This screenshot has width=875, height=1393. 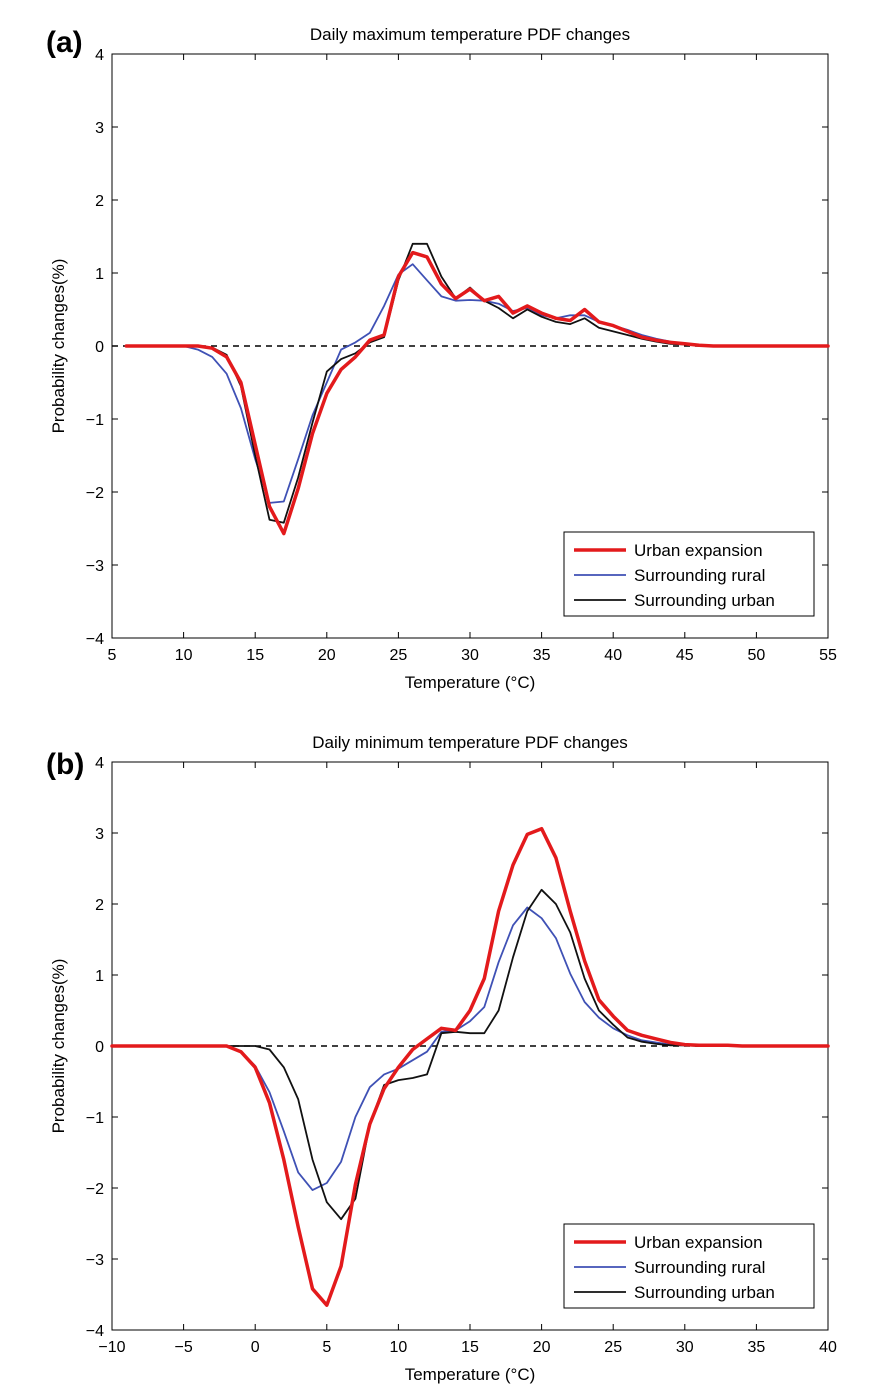 I want to click on x-tick-label: 45, so click(x=685, y=655).